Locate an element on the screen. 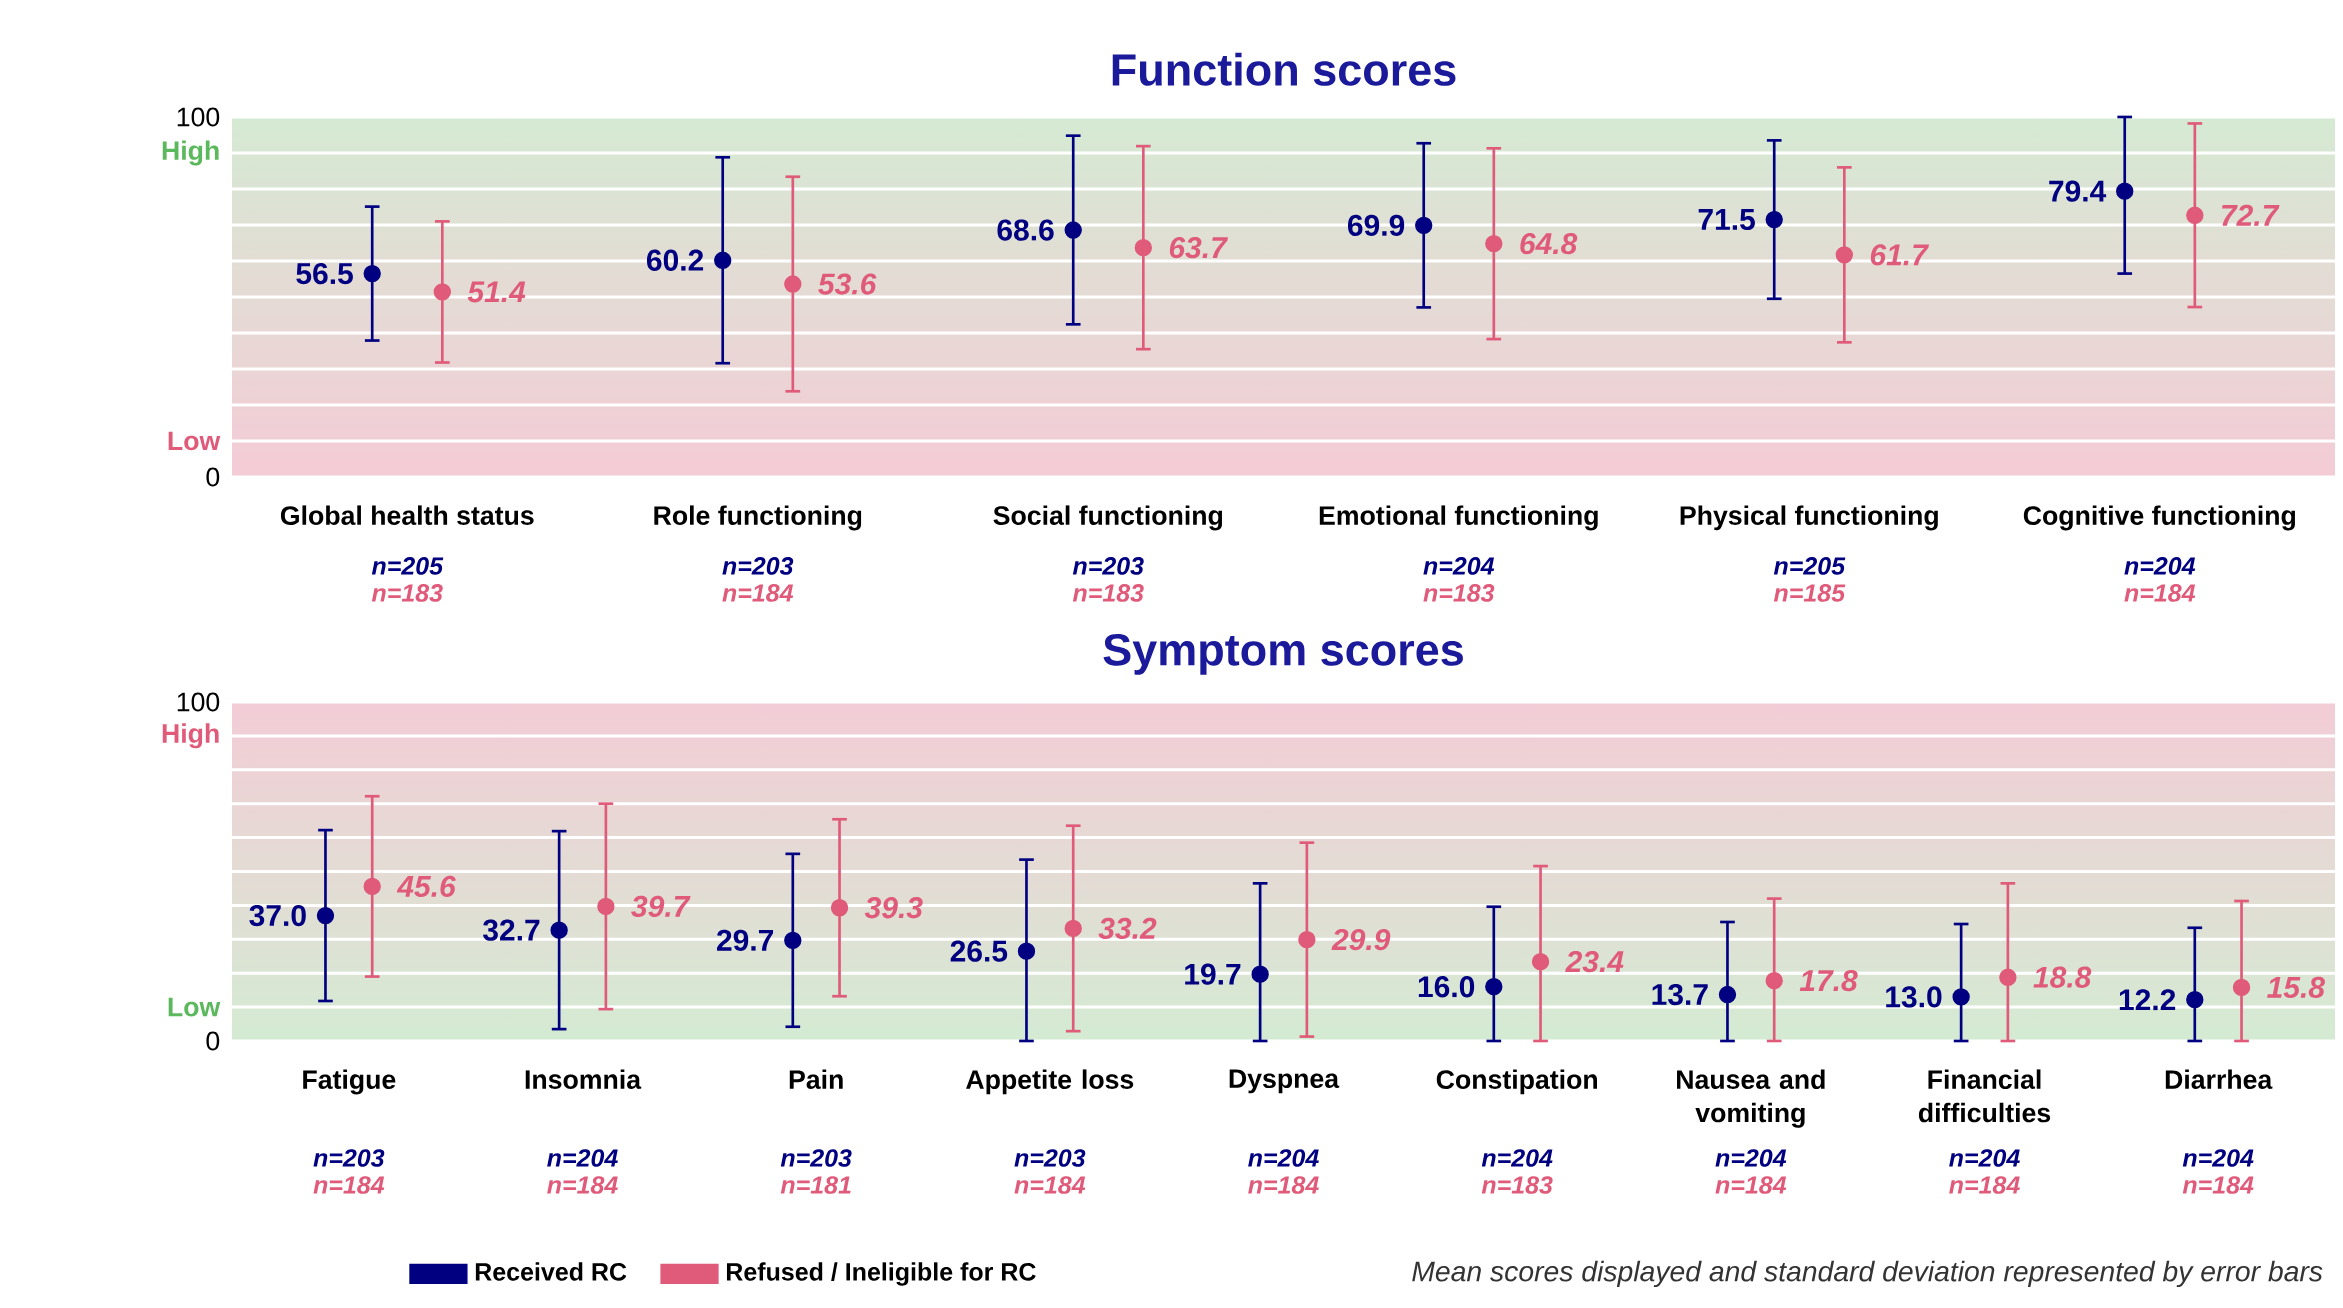 This screenshot has height=1308, width=2343. x-tick-label: Diarrhea is located at coordinates (2219, 1079).